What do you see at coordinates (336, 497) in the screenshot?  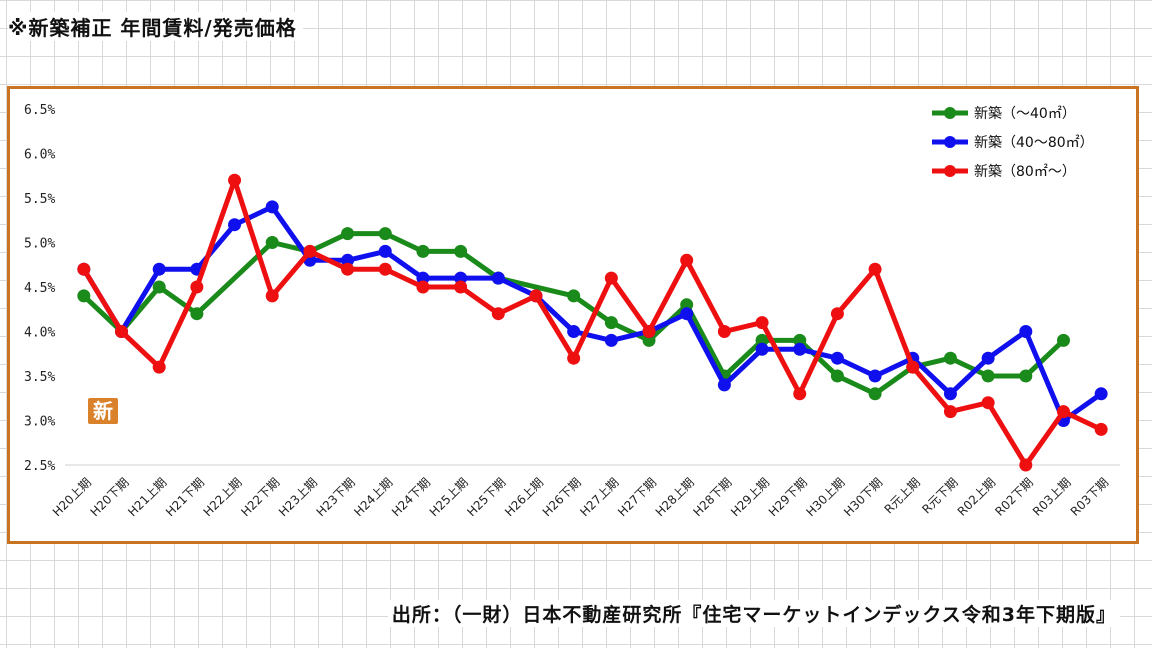 I see `x-tick-label: H23下期` at bounding box center [336, 497].